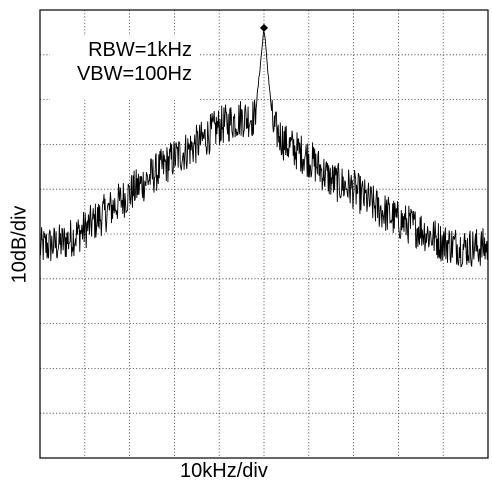 The height and width of the screenshot is (488, 492). What do you see at coordinates (140, 50) in the screenshot?
I see `rbw-annotation: RBW=1kHz` at bounding box center [140, 50].